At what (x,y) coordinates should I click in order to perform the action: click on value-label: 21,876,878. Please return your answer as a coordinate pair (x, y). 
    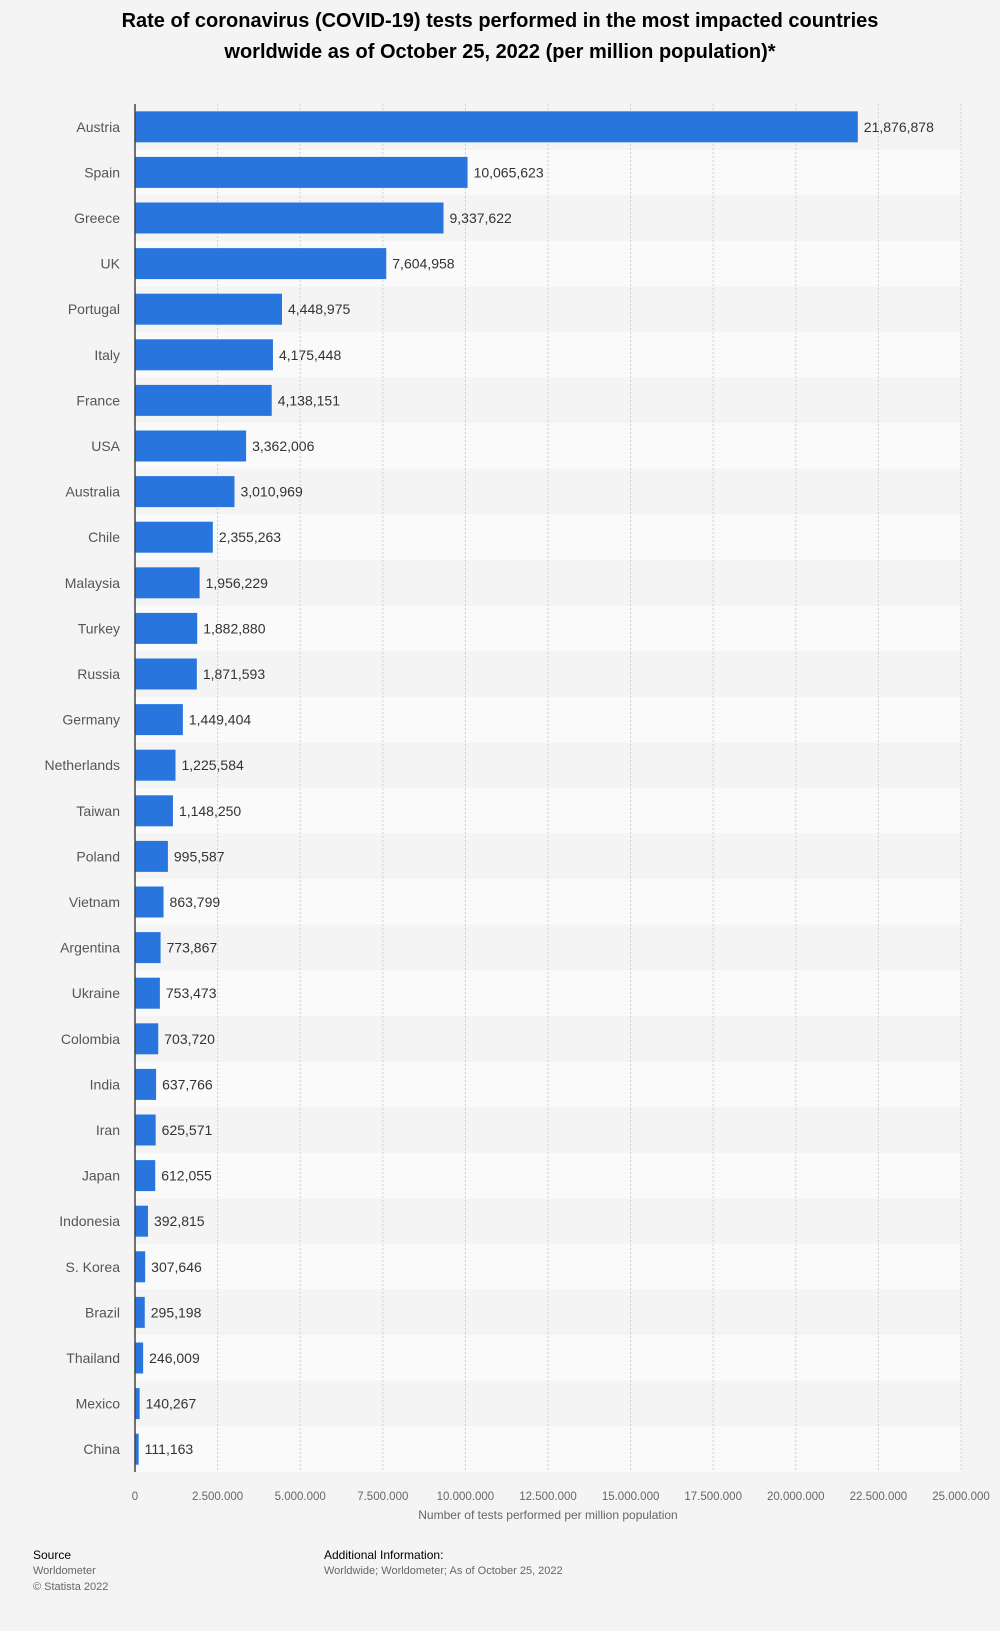
    Looking at the image, I should click on (899, 127).